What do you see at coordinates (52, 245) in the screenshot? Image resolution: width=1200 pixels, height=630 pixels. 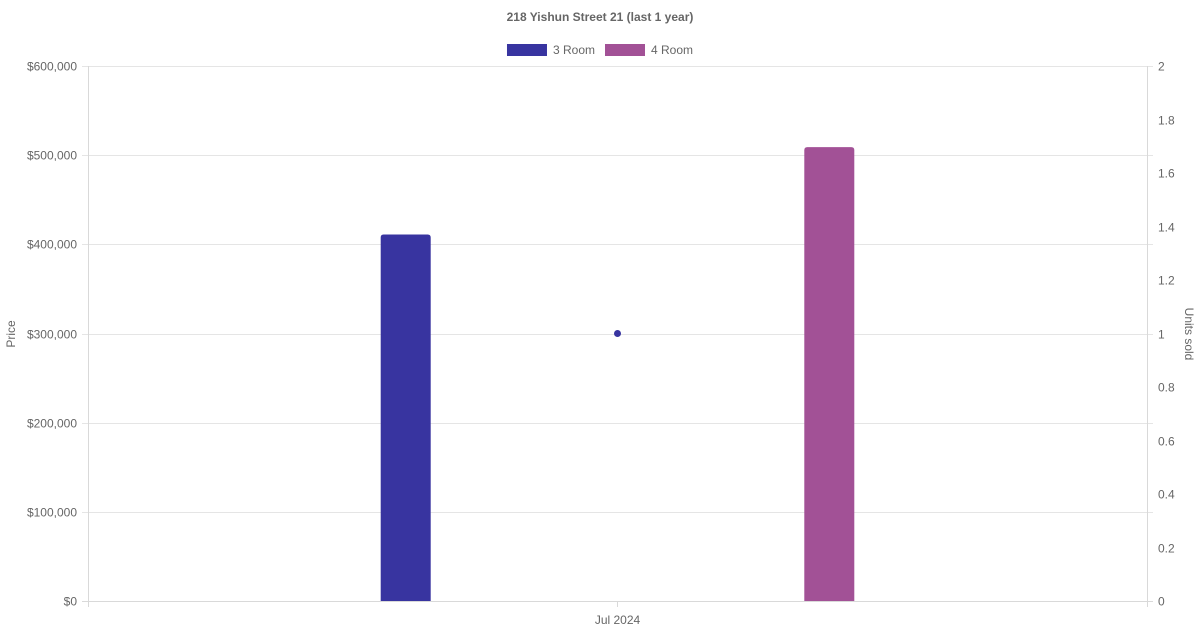 I see `y-left-tick-label: $400,000` at bounding box center [52, 245].